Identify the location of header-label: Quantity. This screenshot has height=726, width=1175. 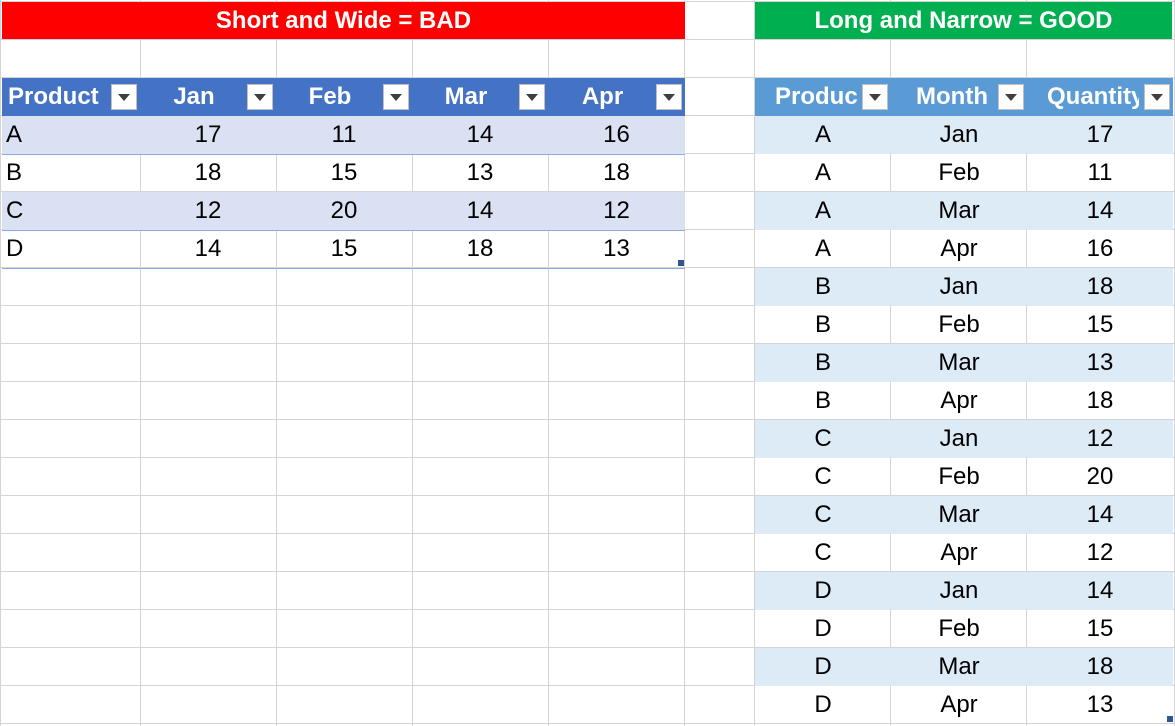
(1093, 96).